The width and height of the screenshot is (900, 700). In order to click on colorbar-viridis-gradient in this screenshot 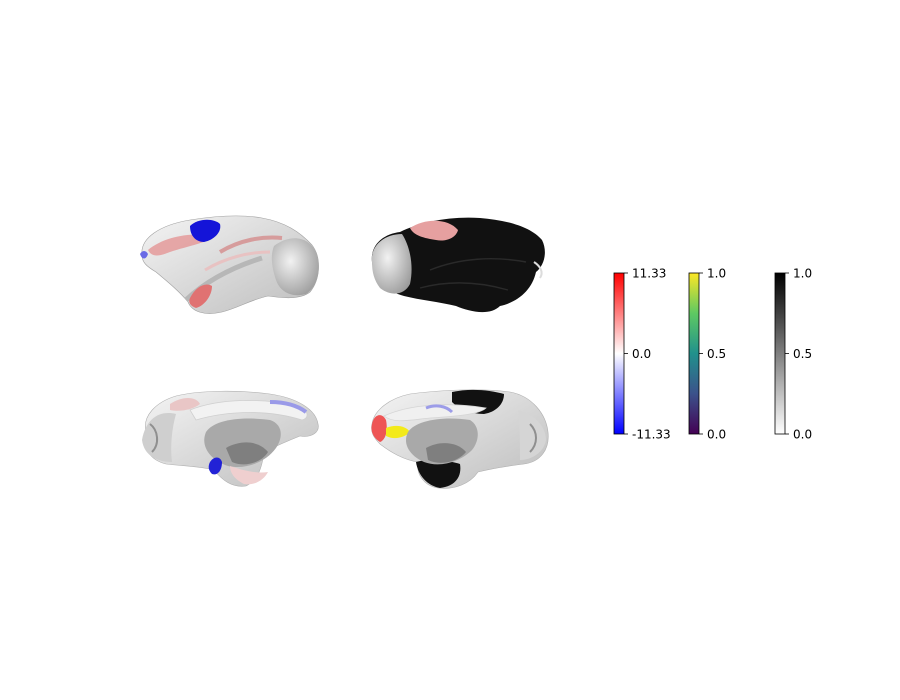, I will do `click(694, 353)`.